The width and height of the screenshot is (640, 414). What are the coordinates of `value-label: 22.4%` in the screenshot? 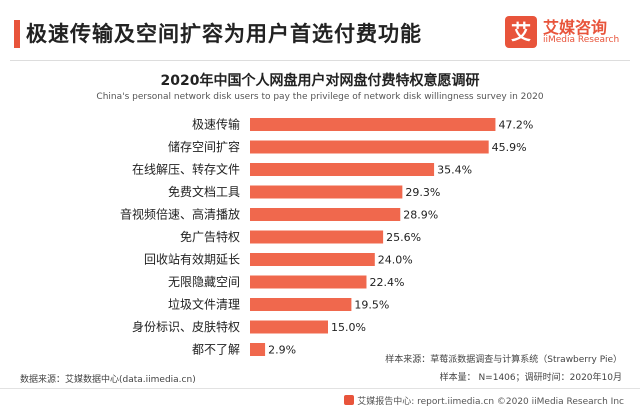 It's located at (386, 282).